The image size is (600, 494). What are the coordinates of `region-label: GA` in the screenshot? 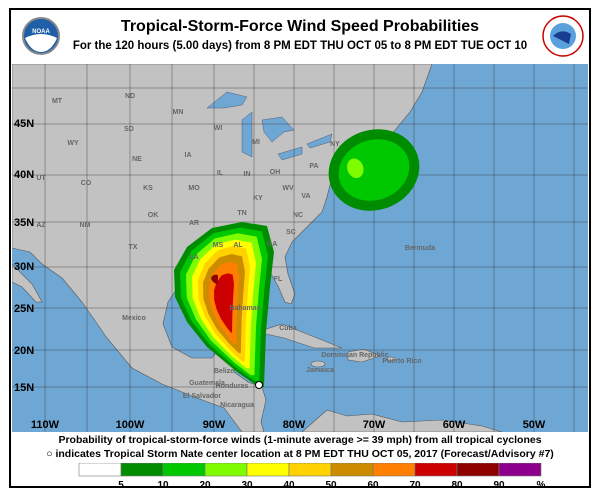 It's located at (272, 244).